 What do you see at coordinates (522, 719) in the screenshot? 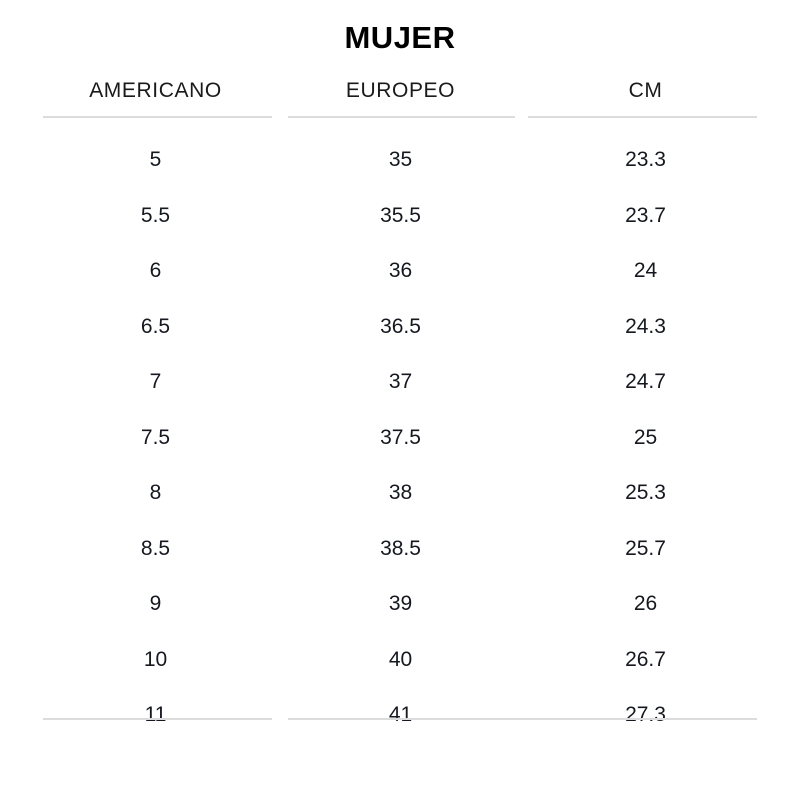
I see `footer-rule-europeo-cm` at bounding box center [522, 719].